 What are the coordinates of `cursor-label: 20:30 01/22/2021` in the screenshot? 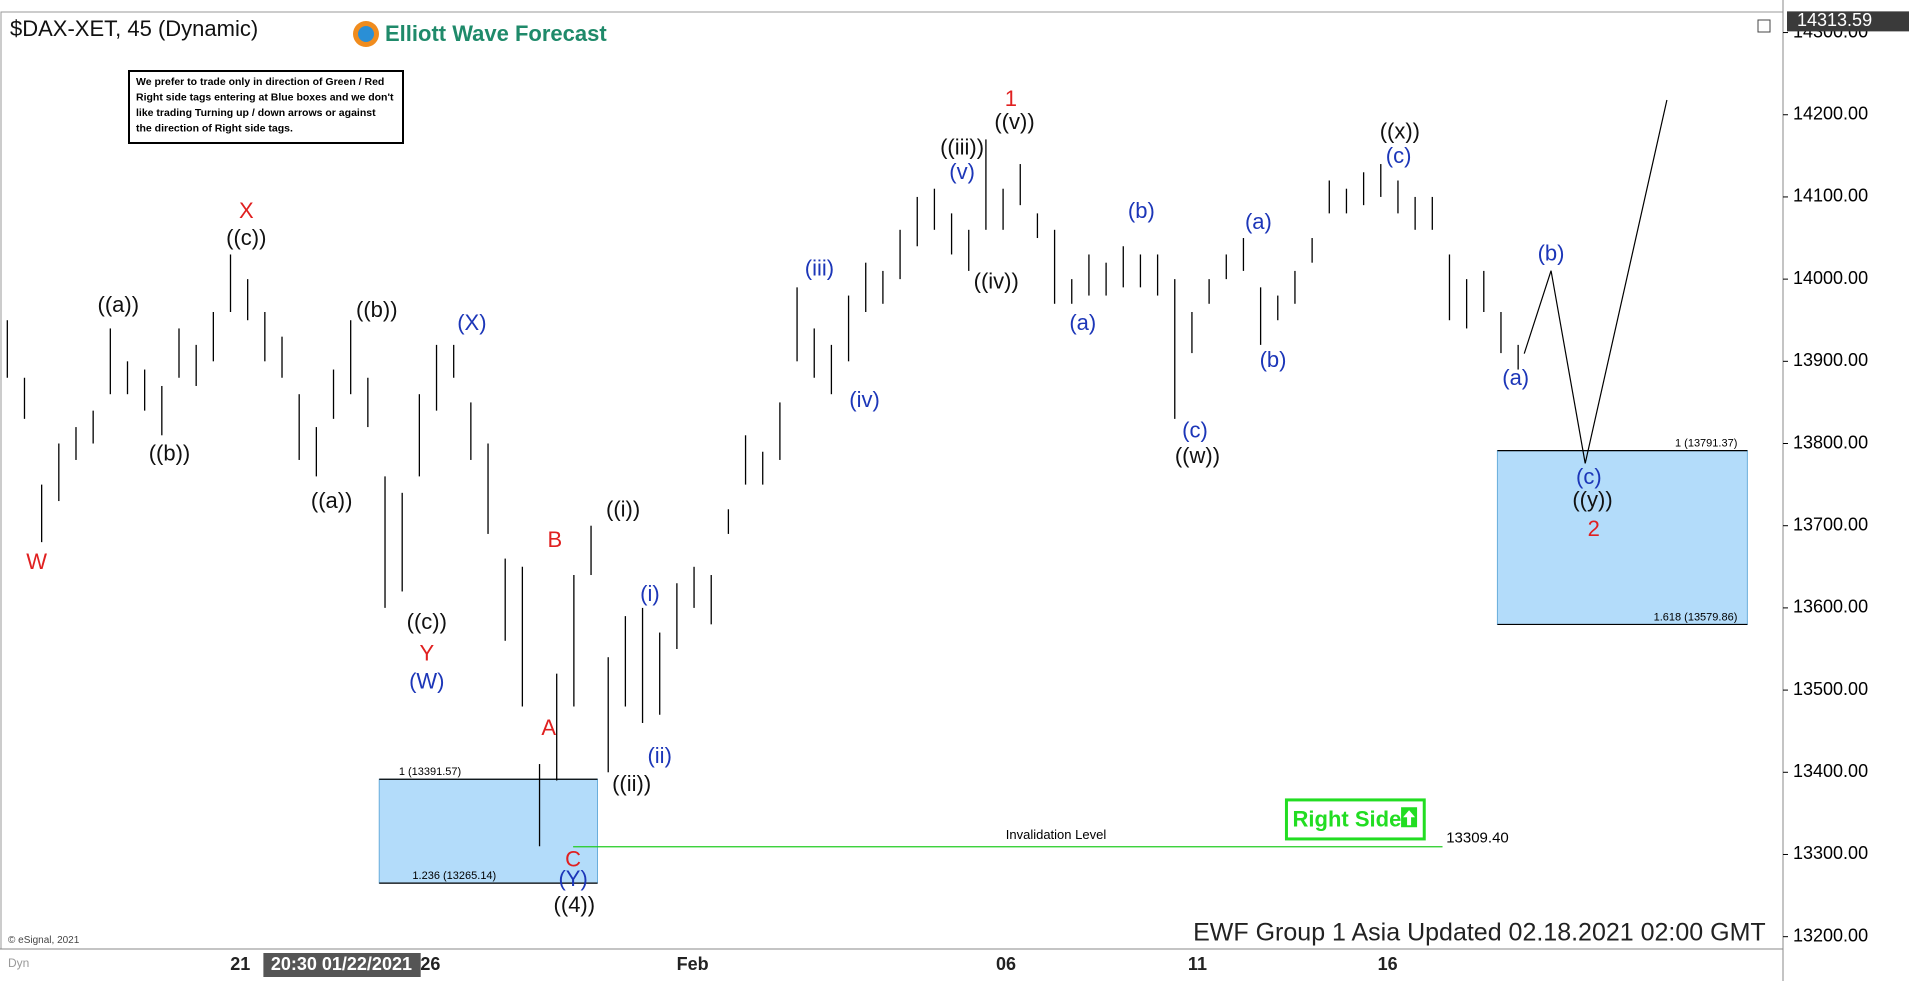 It's located at (341, 964).